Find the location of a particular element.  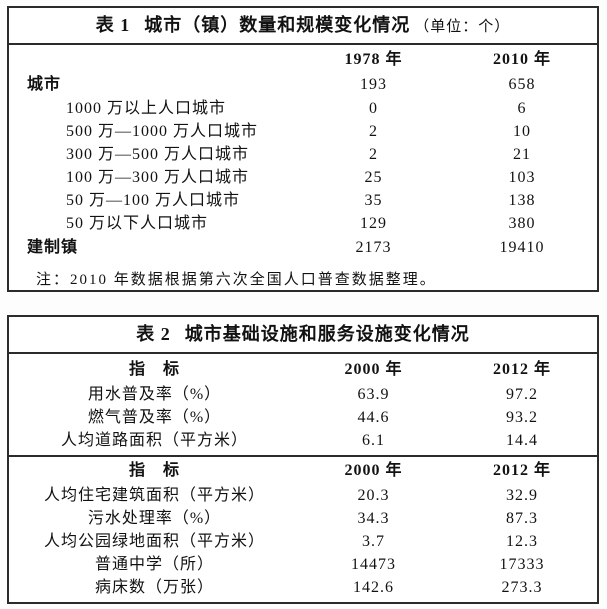

table-row: 1000 万以上人口城市 0 6 is located at coordinates (303, 108).